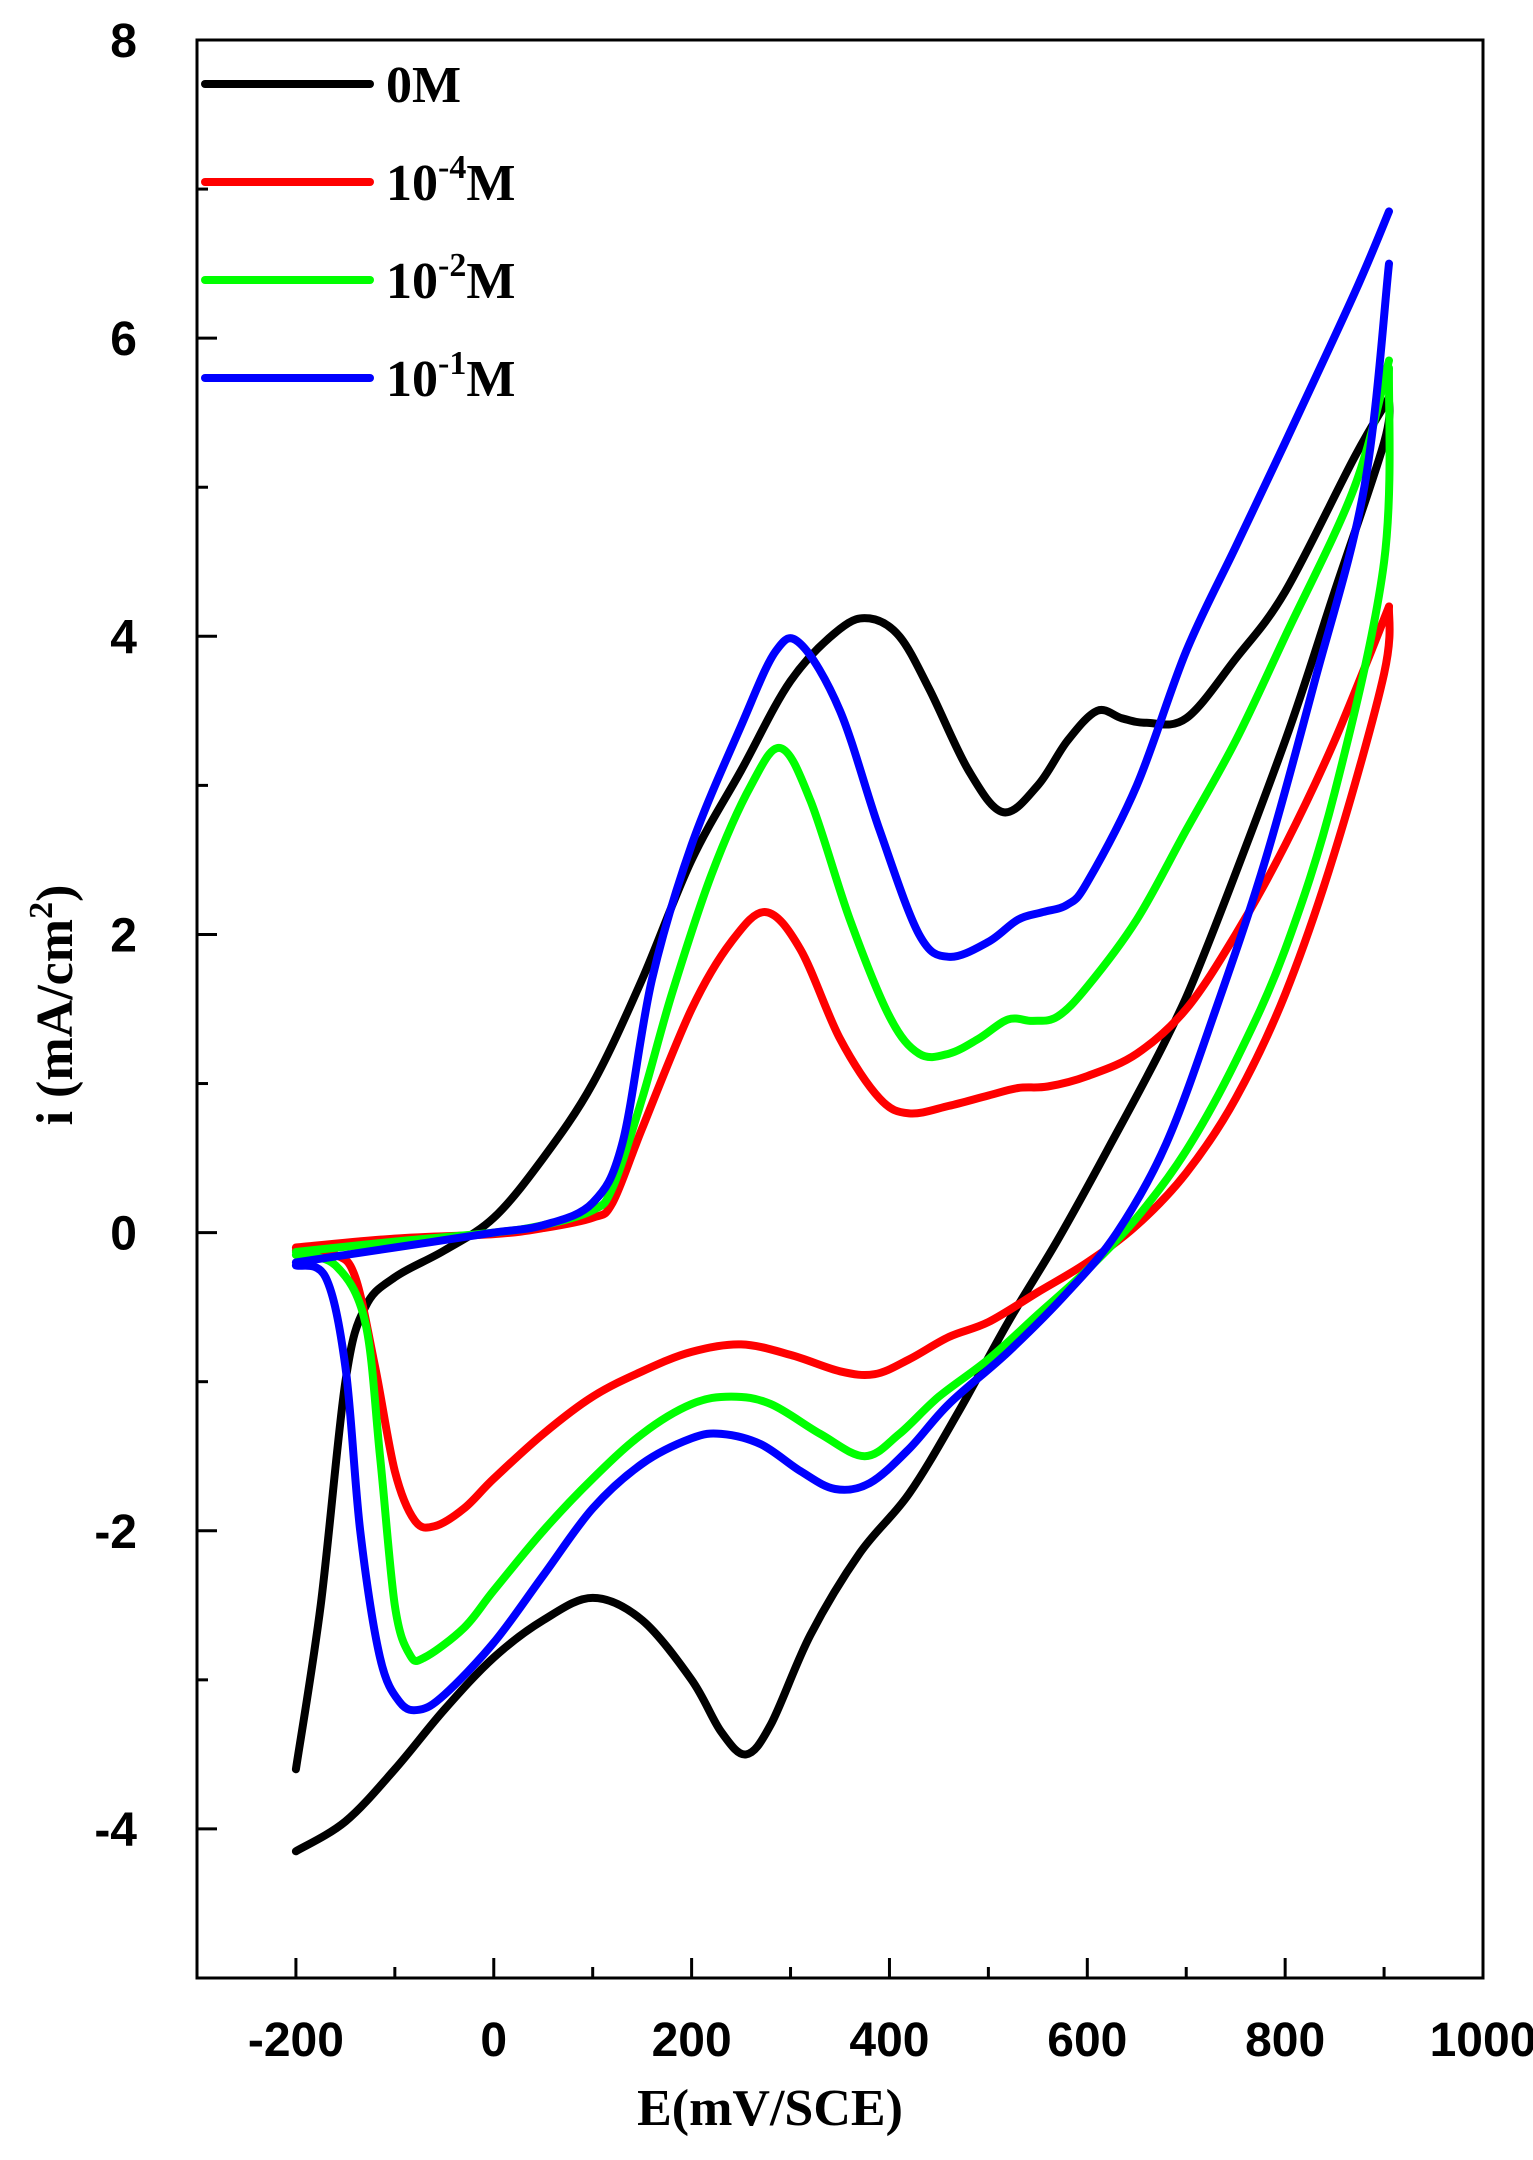 Image resolution: width=1533 pixels, height=2160 pixels. What do you see at coordinates (889, 2040) in the screenshot?
I see `x-tick-label: 400` at bounding box center [889, 2040].